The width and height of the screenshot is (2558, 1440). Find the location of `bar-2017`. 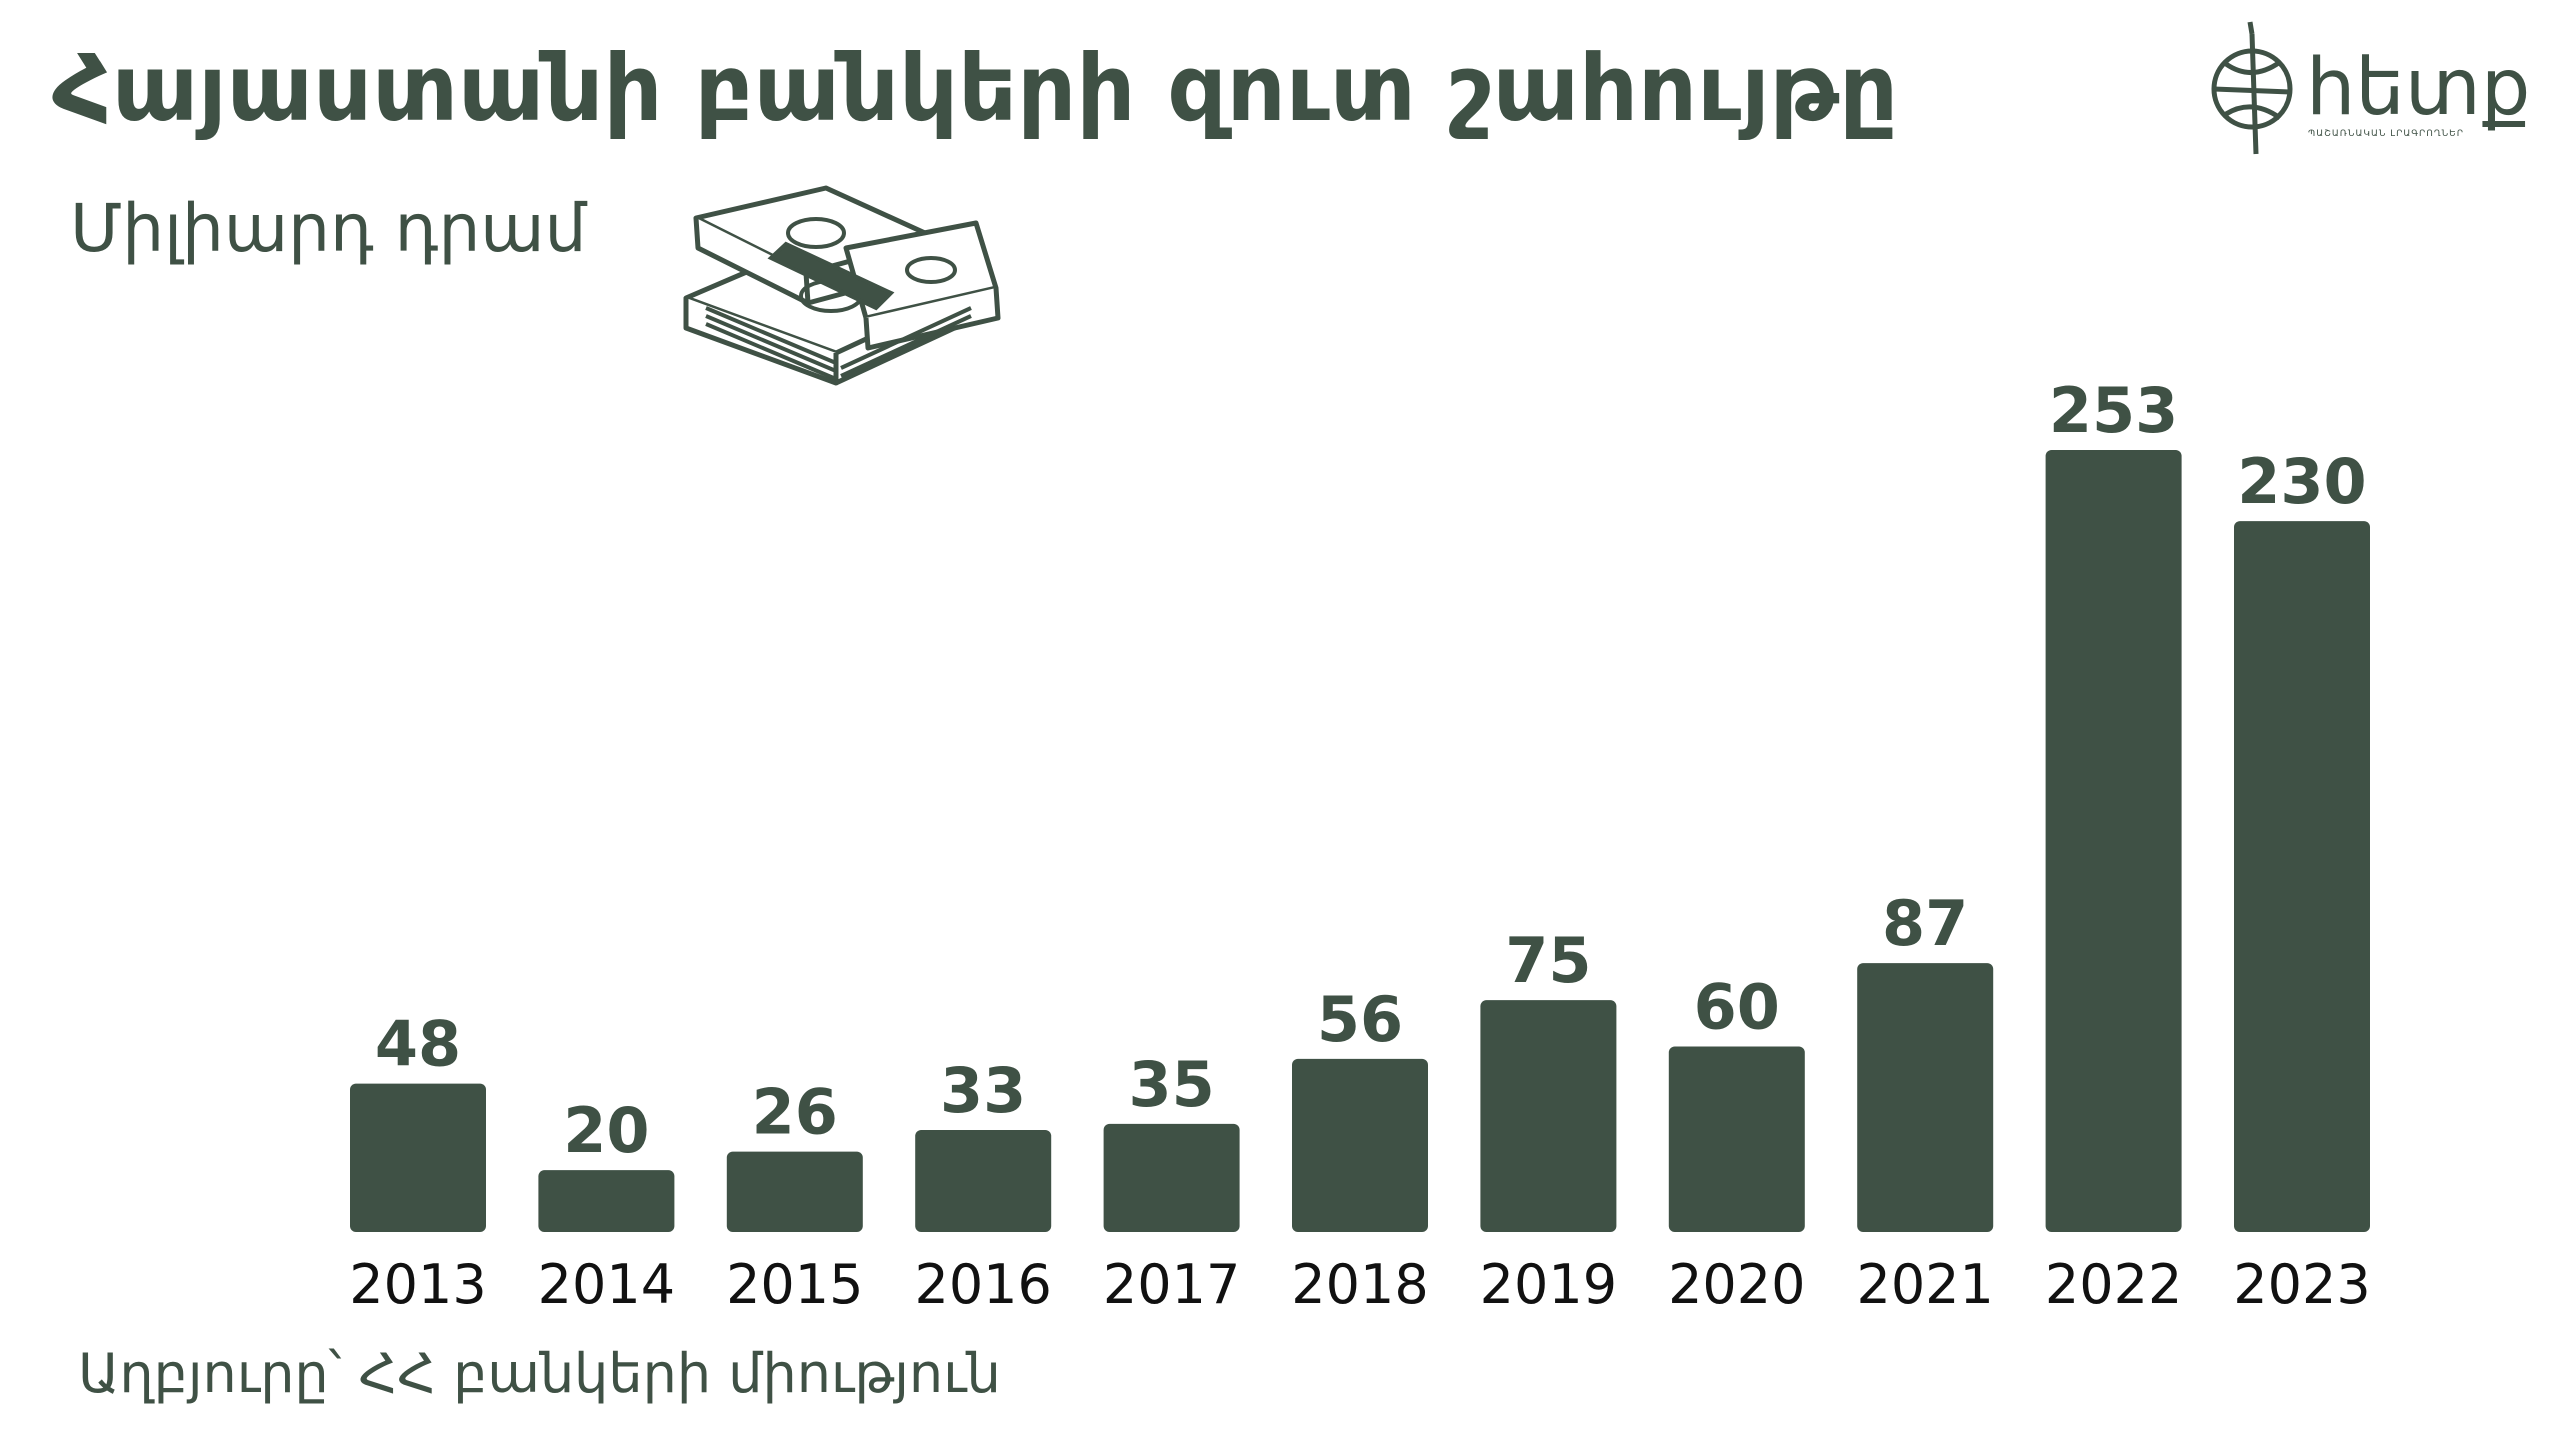

bar-2017 is located at coordinates (1171, 1177).